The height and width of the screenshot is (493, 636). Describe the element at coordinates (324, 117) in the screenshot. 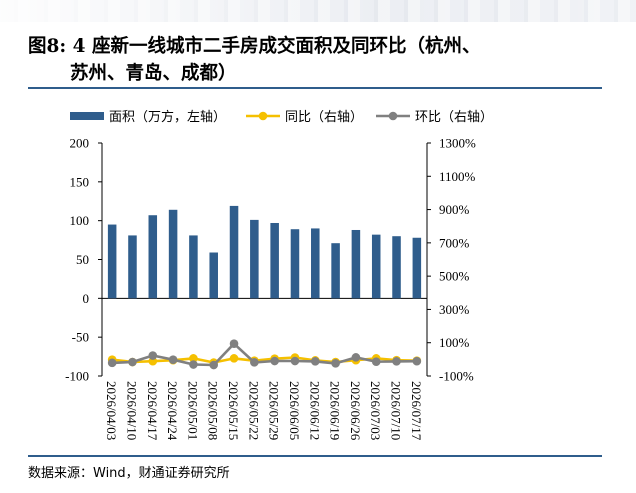

I see `legend-label-yoy: 同比（右轴）` at that location.